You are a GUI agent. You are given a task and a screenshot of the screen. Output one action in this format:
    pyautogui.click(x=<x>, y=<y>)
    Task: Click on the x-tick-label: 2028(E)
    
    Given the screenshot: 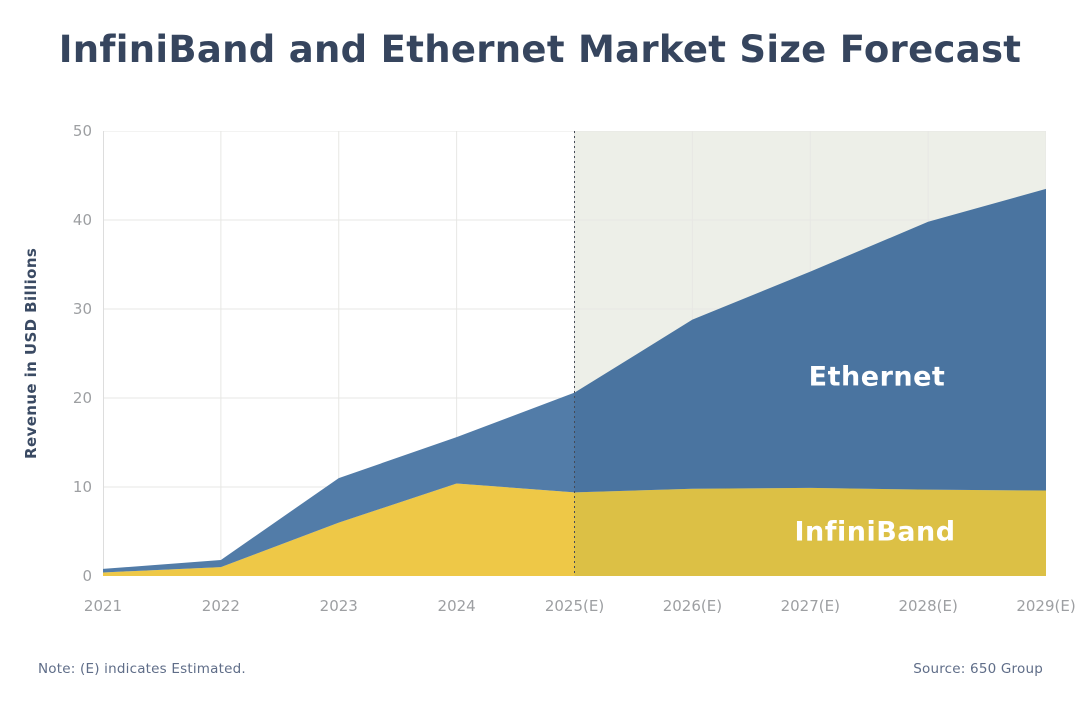 What is the action you would take?
    pyautogui.click(x=928, y=606)
    